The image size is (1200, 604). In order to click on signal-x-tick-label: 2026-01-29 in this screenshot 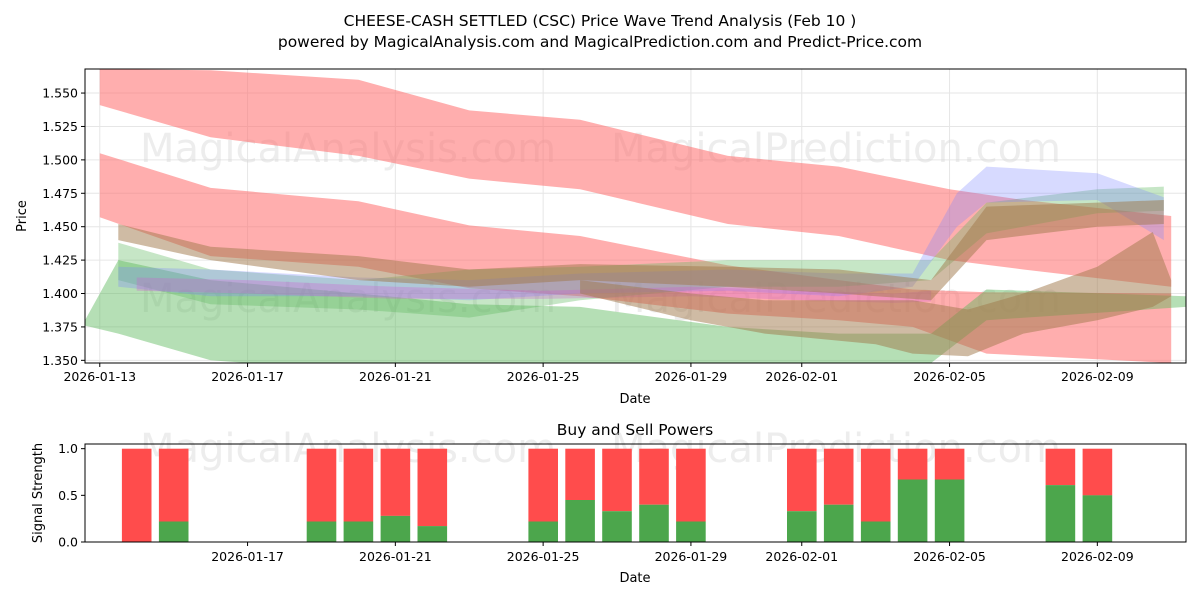, I will do `click(691, 556)`.